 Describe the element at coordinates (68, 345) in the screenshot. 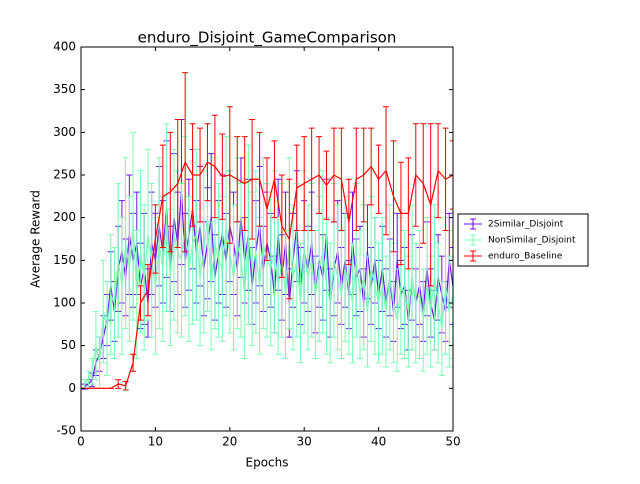

I see `y-tick-label: 50` at that location.